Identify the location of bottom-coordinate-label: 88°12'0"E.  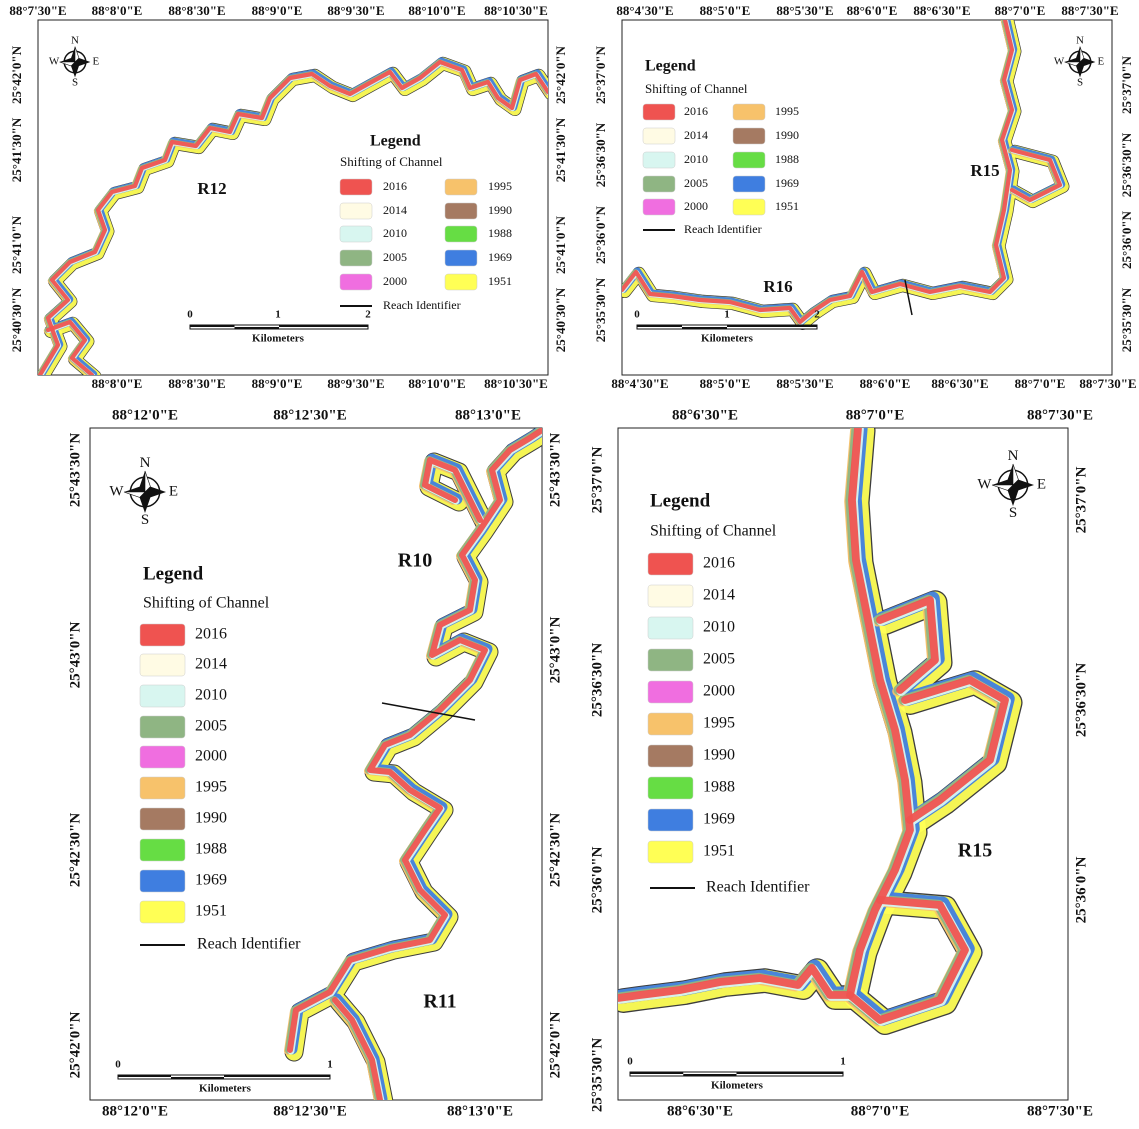
(135, 1111).